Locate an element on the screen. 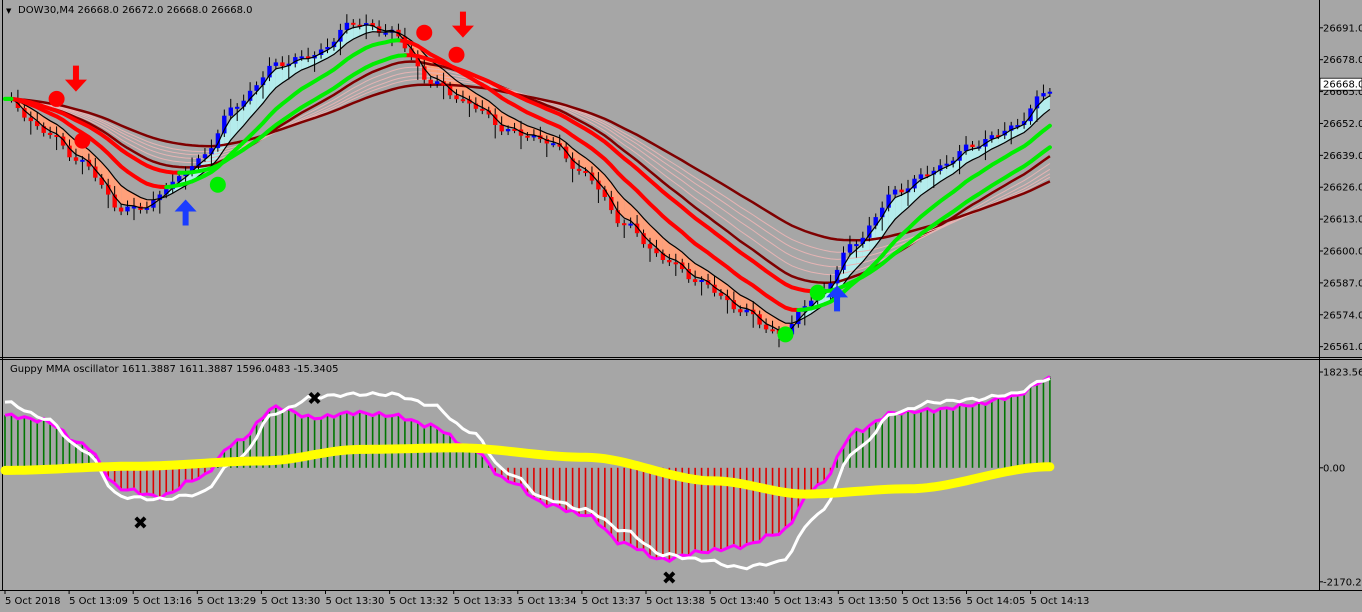 The image size is (1362, 612). symbol-header: DOW30,M4 26668.0 26672.0 26668.0 26668.0 is located at coordinates (135, 10).